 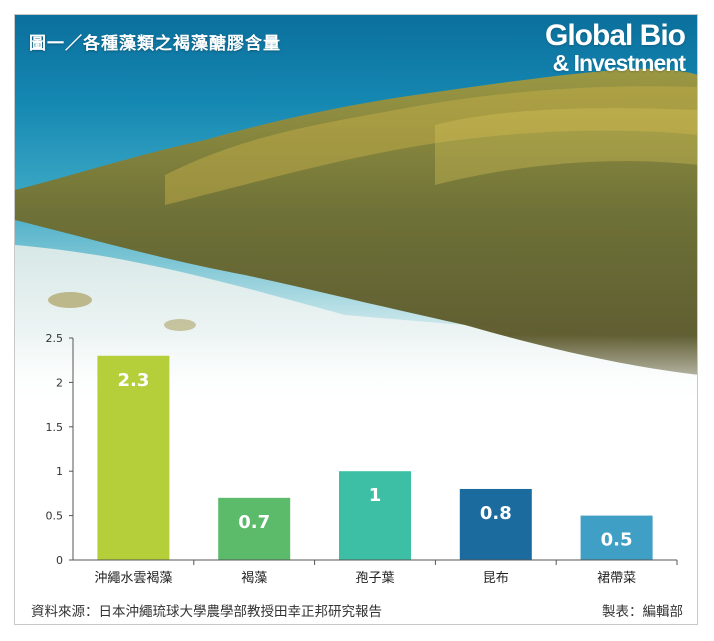 I want to click on bar-value-label: 0.5, so click(x=617, y=540).